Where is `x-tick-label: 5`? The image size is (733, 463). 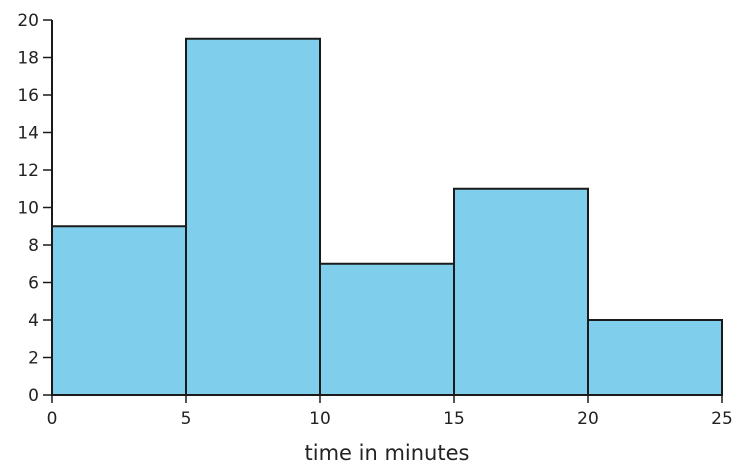 x-tick-label: 5 is located at coordinates (186, 419).